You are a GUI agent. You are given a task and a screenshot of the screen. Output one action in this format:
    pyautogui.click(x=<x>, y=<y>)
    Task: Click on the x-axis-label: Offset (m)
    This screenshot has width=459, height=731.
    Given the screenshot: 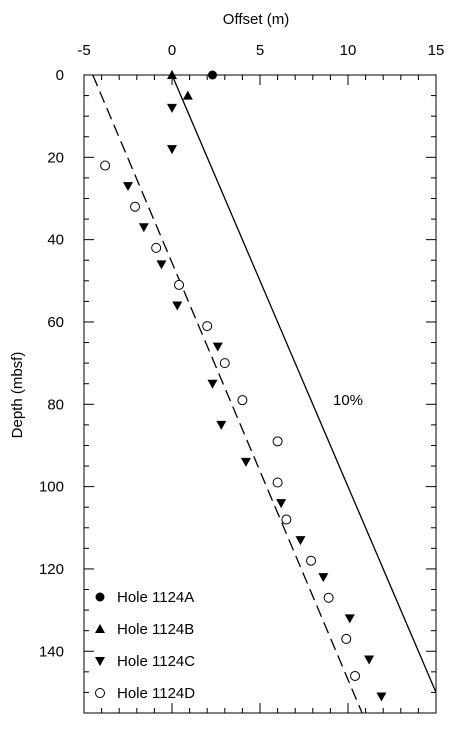 What is the action you would take?
    pyautogui.click(x=256, y=19)
    